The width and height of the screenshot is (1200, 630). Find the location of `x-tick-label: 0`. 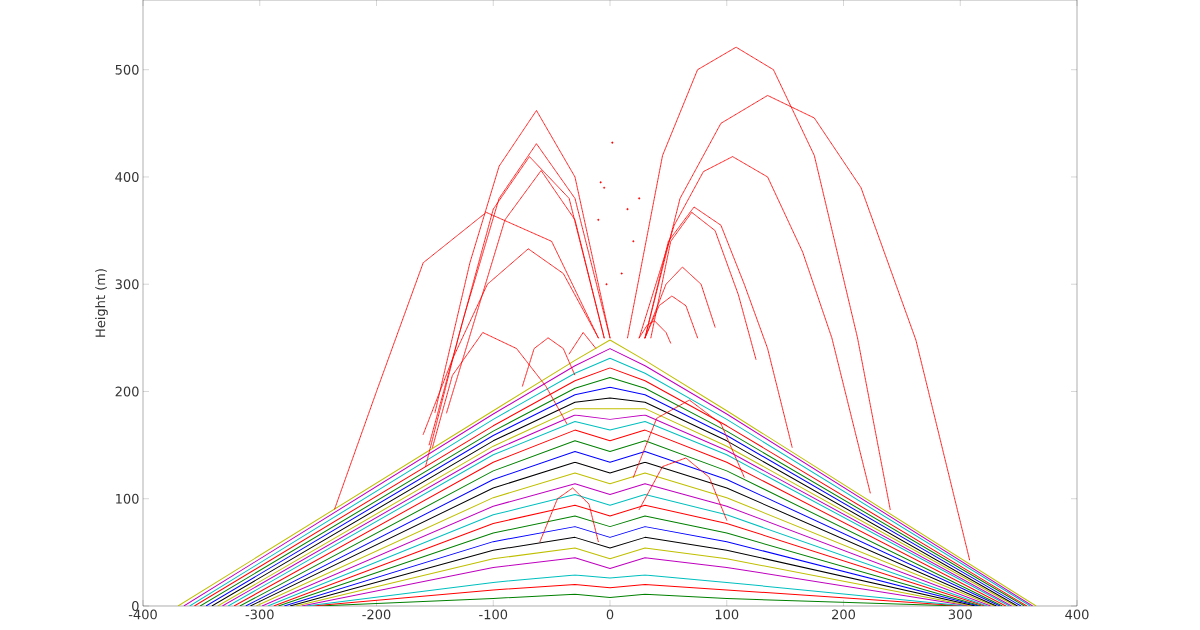

x-tick-label: 0 is located at coordinates (610, 614).